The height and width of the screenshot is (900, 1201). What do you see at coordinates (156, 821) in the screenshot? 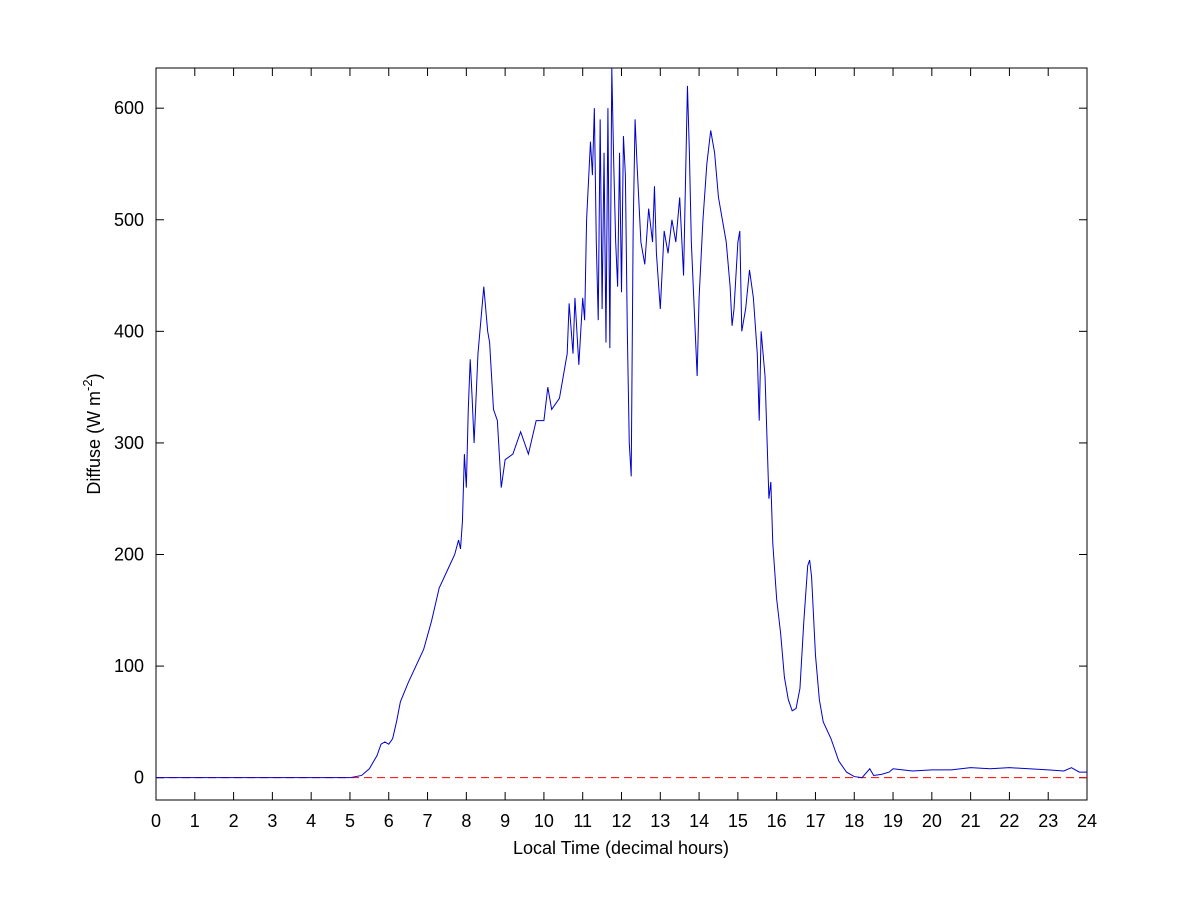
I see `x-tick-label: 0` at bounding box center [156, 821].